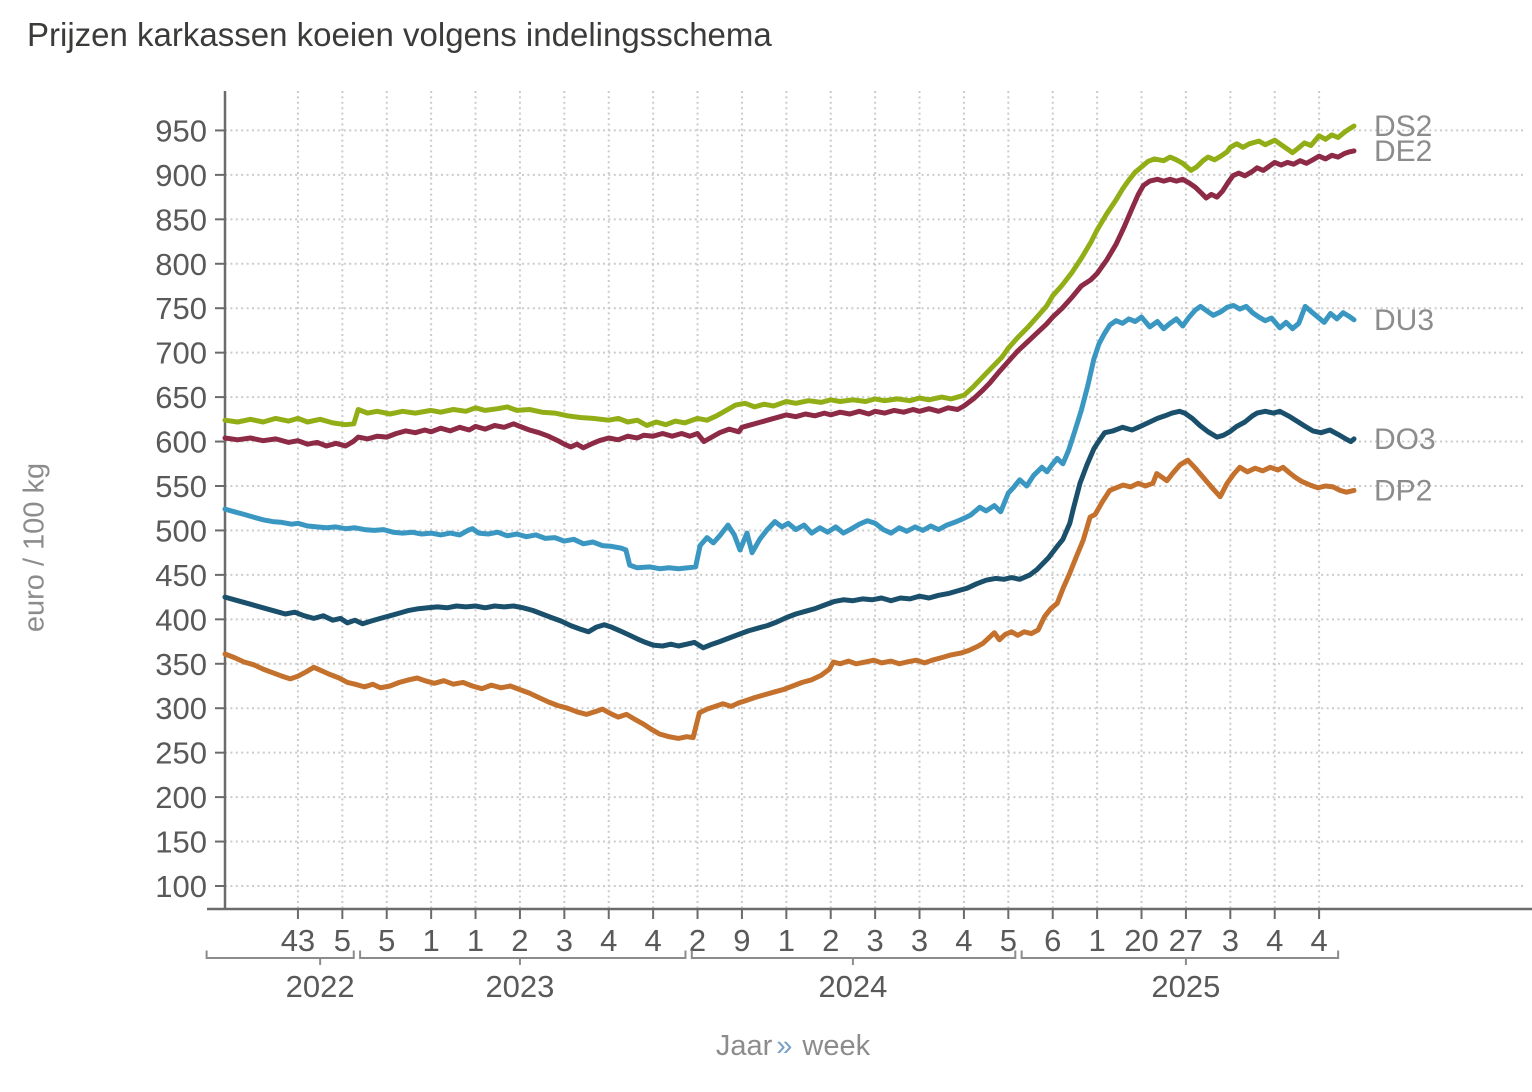 This screenshot has width=1532, height=1092. What do you see at coordinates (519, 986) in the screenshot?
I see `year-label-2023: 2023` at bounding box center [519, 986].